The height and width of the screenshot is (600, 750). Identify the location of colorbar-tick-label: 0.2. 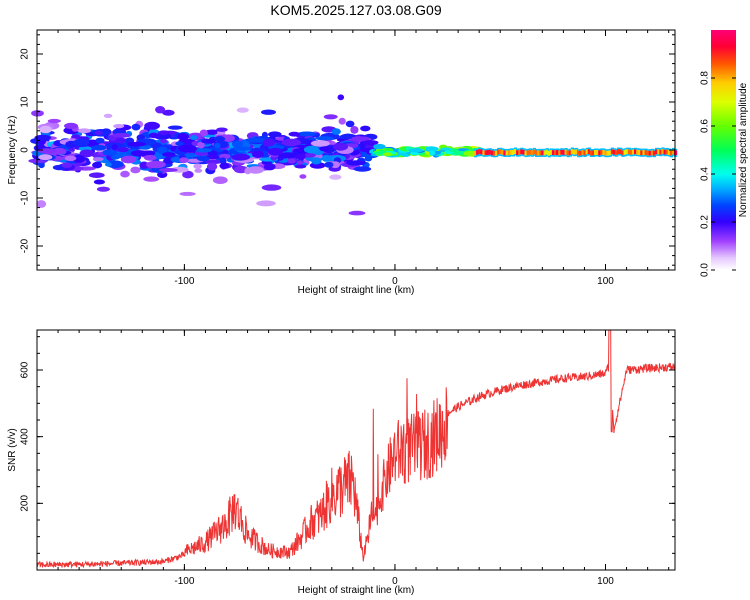
(705, 222).